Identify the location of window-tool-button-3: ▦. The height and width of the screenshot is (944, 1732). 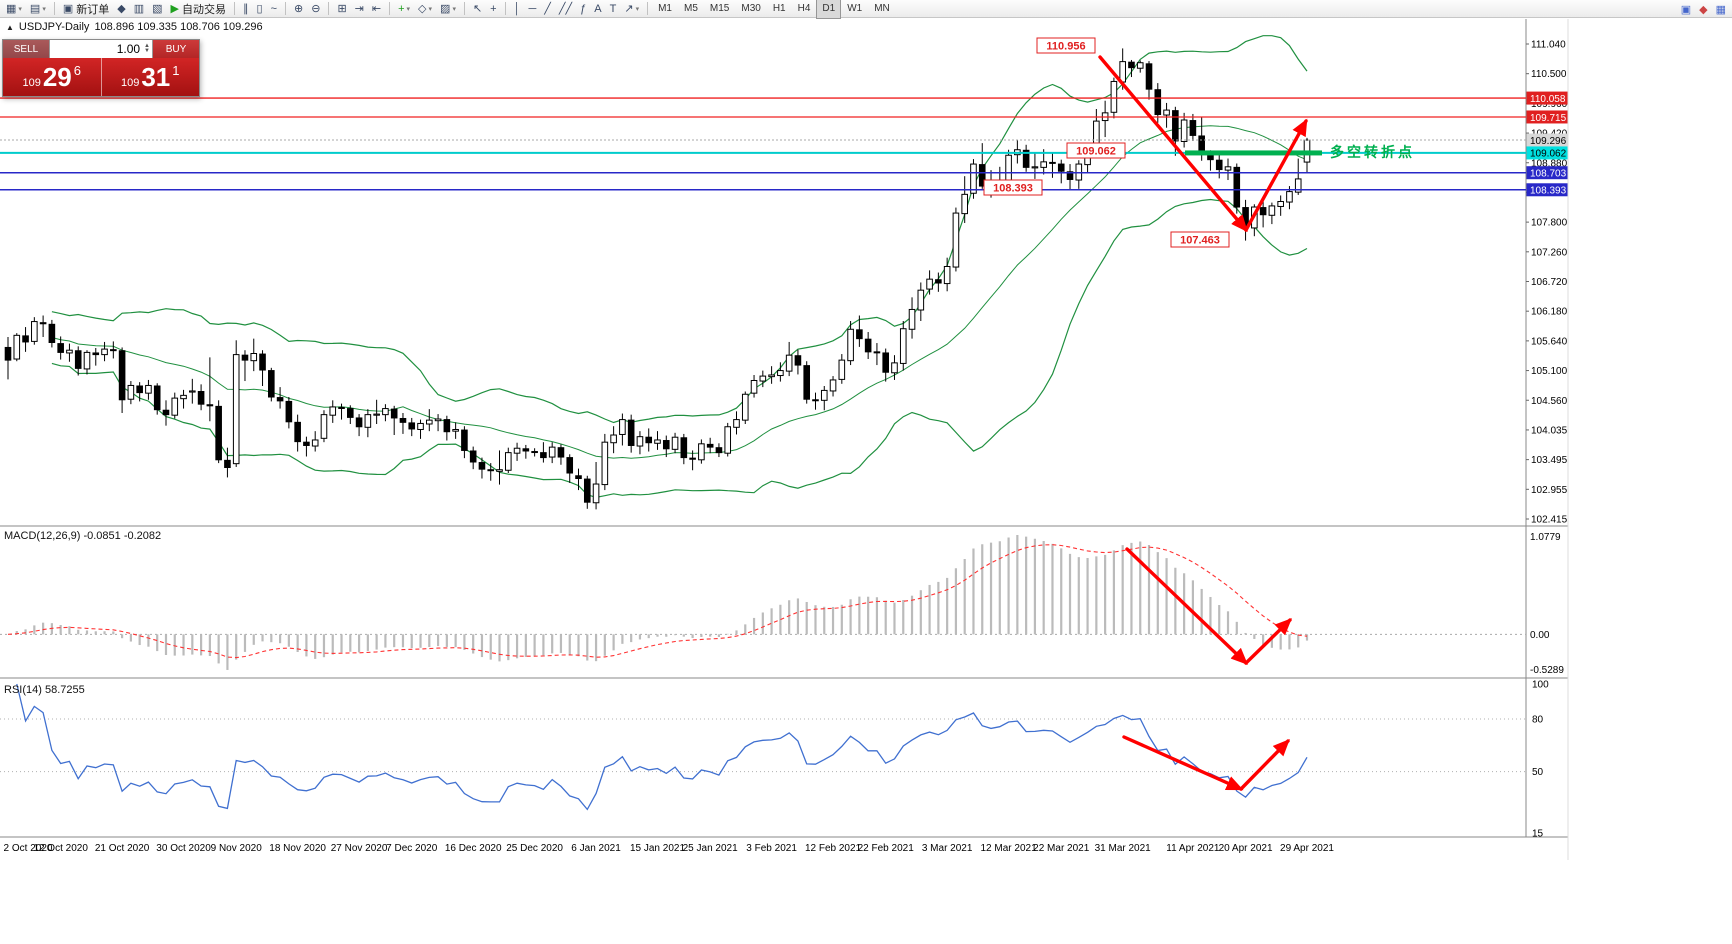
(1721, 10).